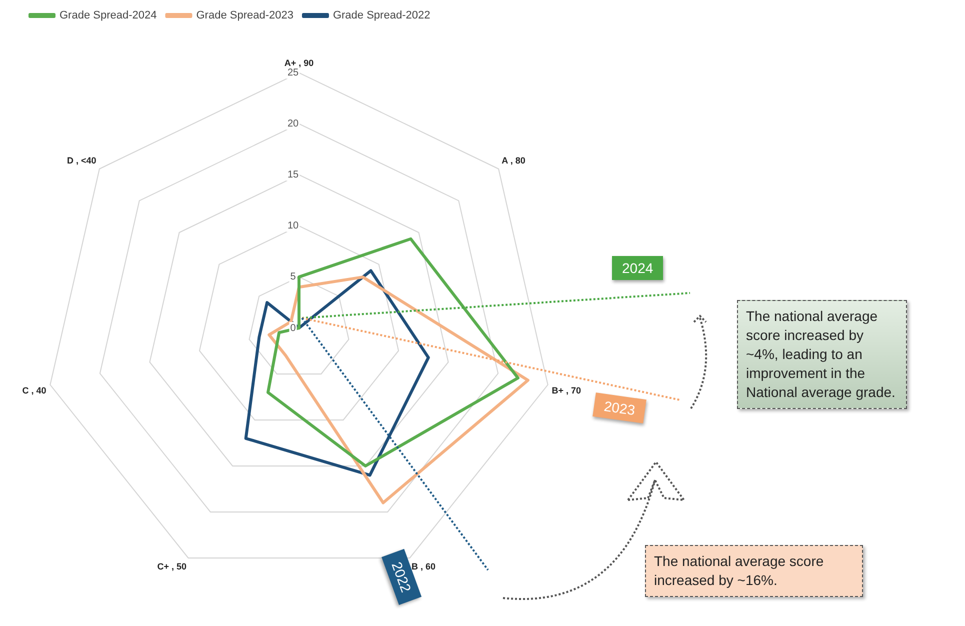 The image size is (965, 626). I want to click on spoke-label: A+ , 90, so click(299, 63).